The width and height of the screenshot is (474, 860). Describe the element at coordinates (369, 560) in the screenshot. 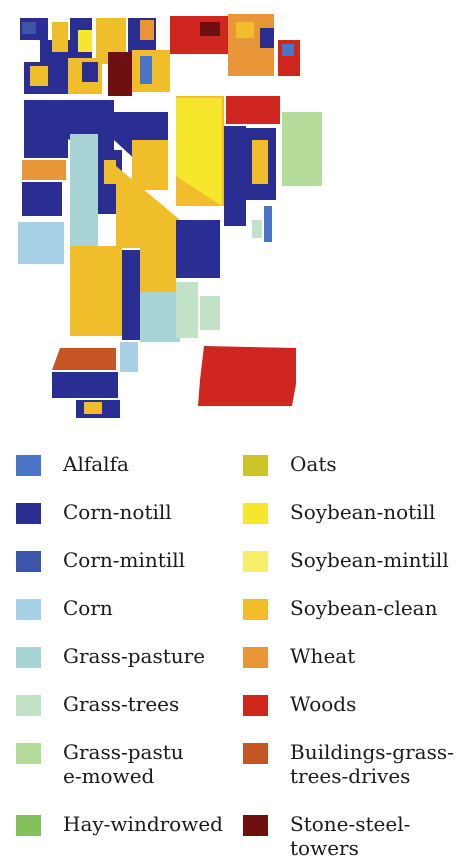

I see `legend-label: Soybean-mintill` at that location.